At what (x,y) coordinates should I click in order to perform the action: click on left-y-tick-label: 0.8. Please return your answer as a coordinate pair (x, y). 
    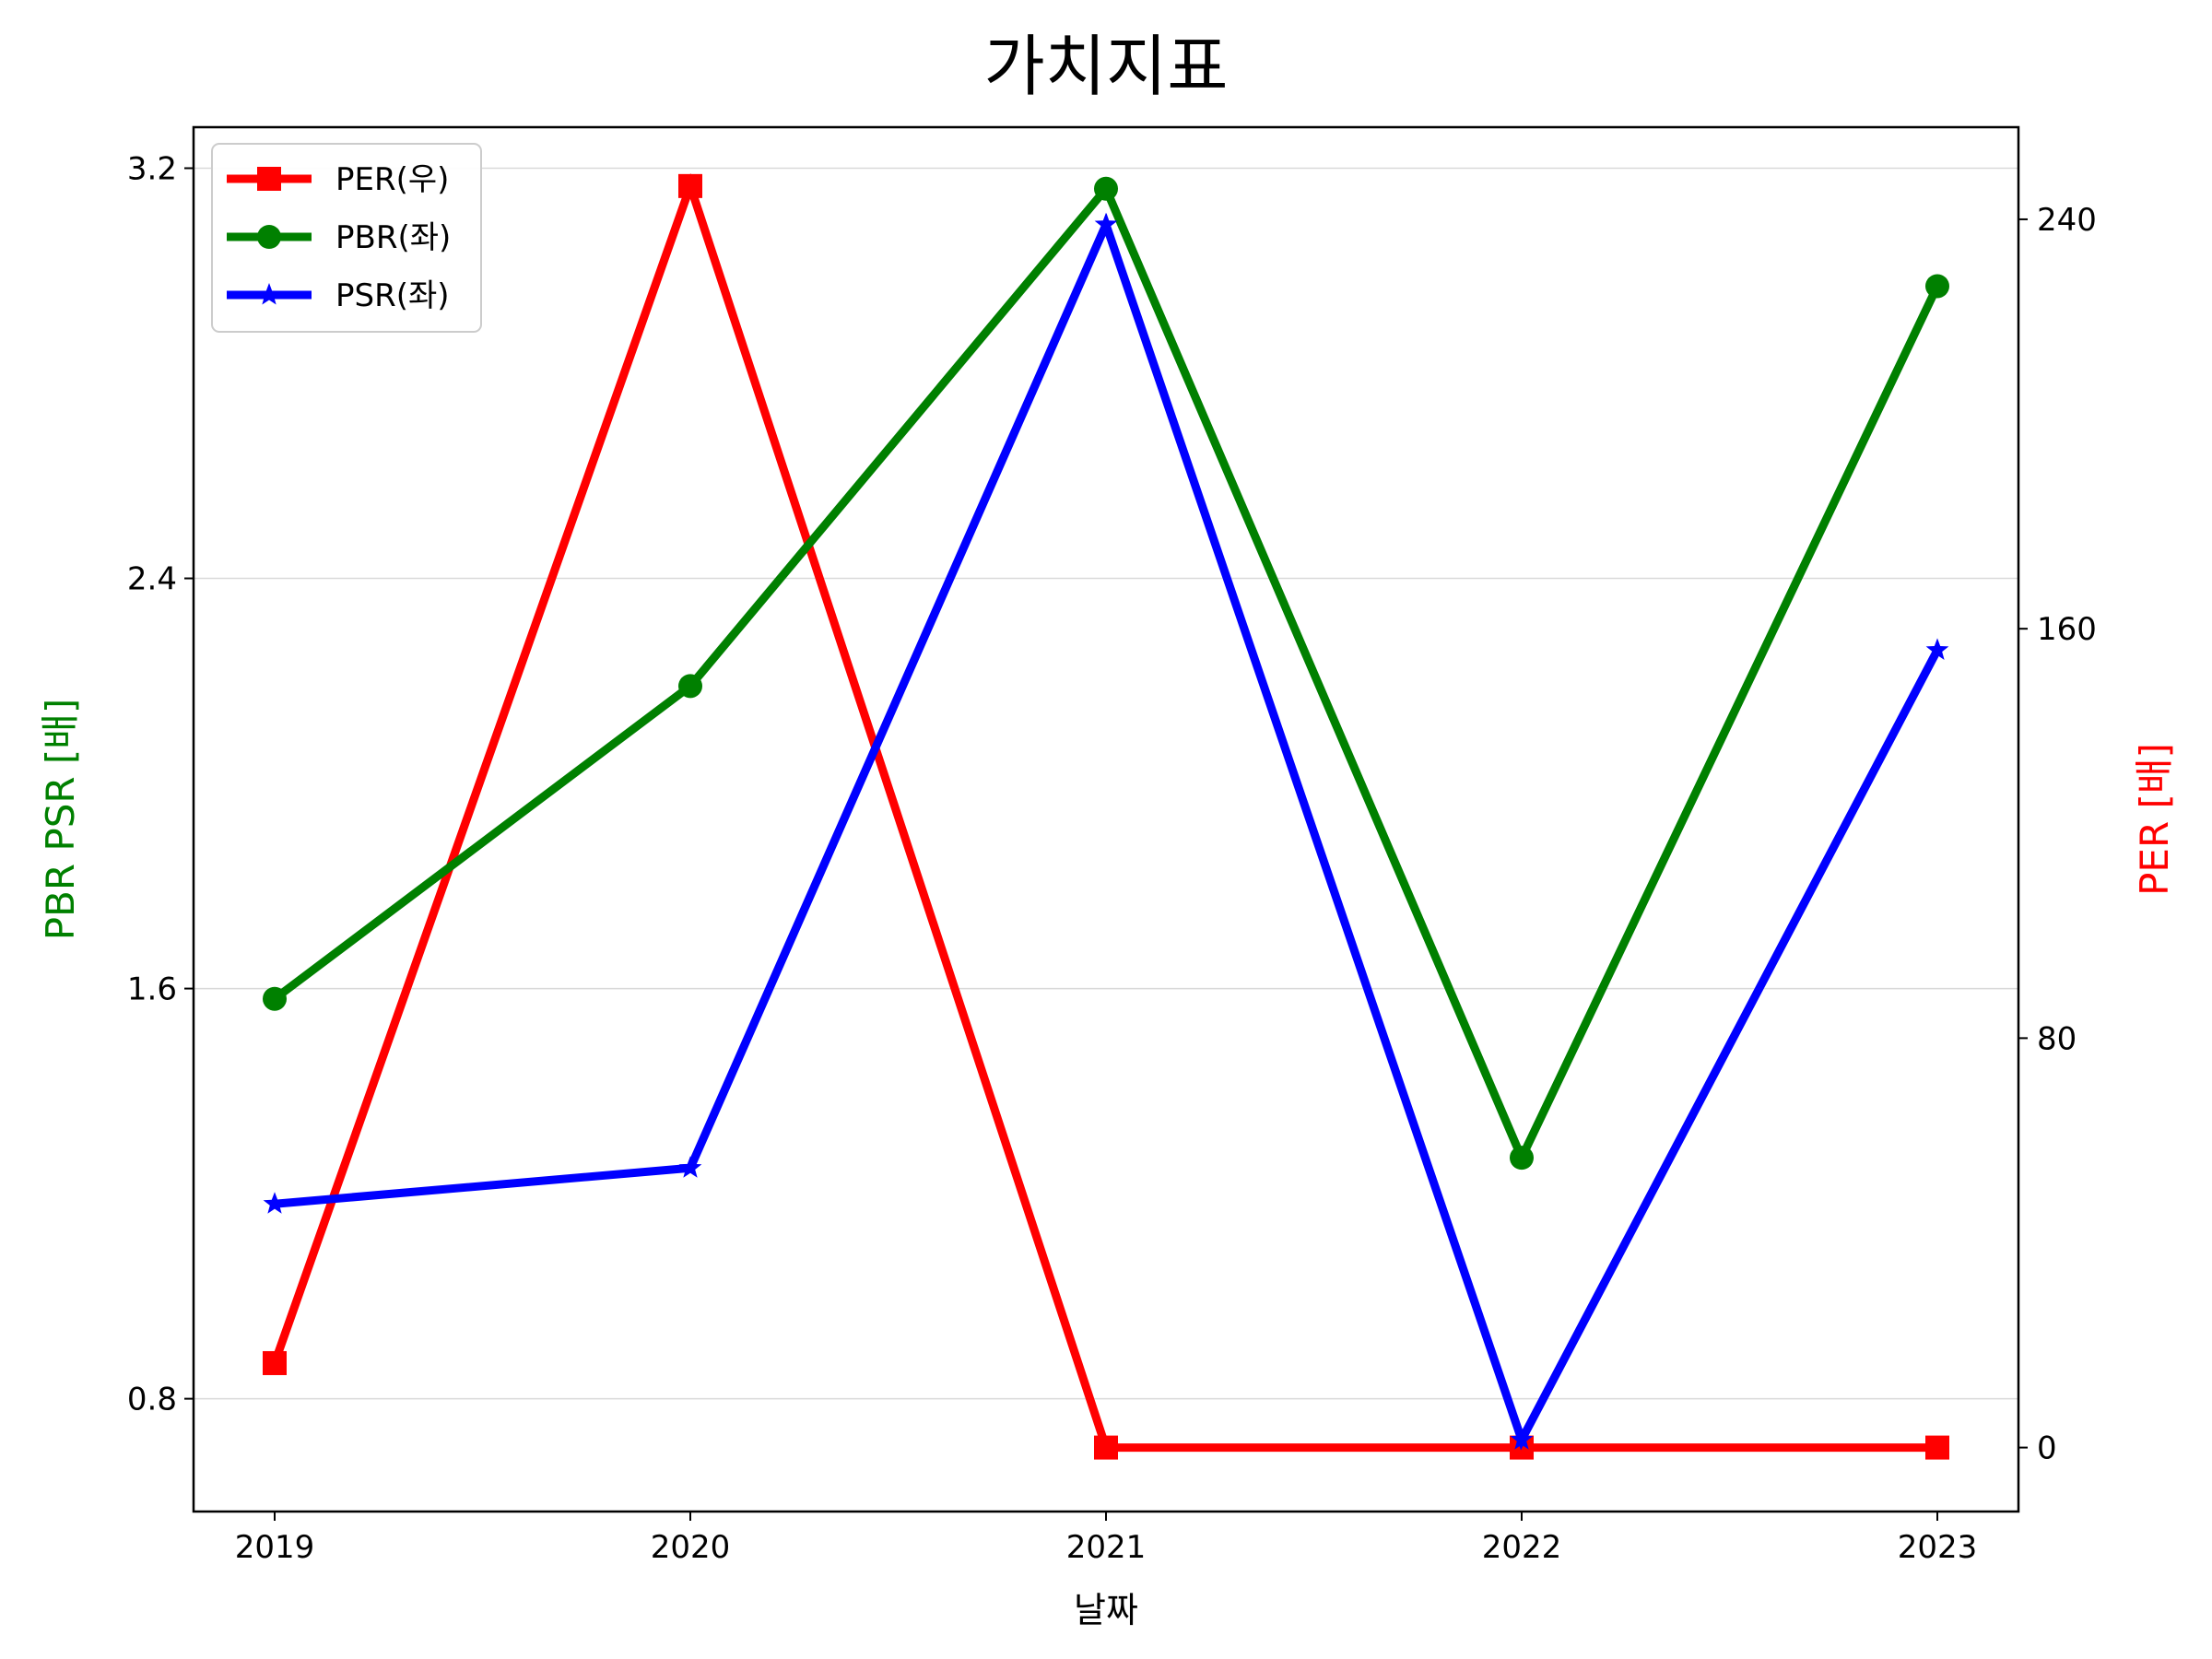
    Looking at the image, I should click on (152, 1400).